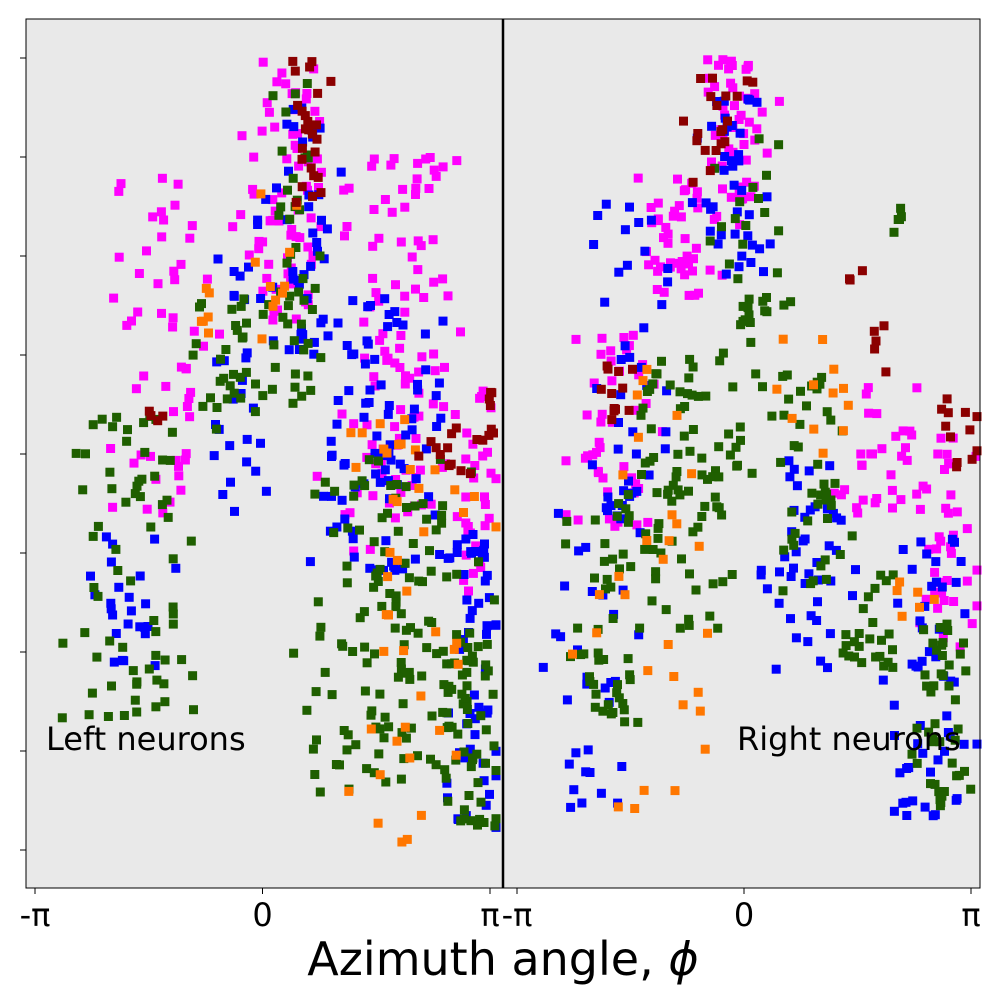 The width and height of the screenshot is (1000, 1004). Describe the element at coordinates (517, 915) in the screenshot. I see `x-tick-label: -π` at that location.